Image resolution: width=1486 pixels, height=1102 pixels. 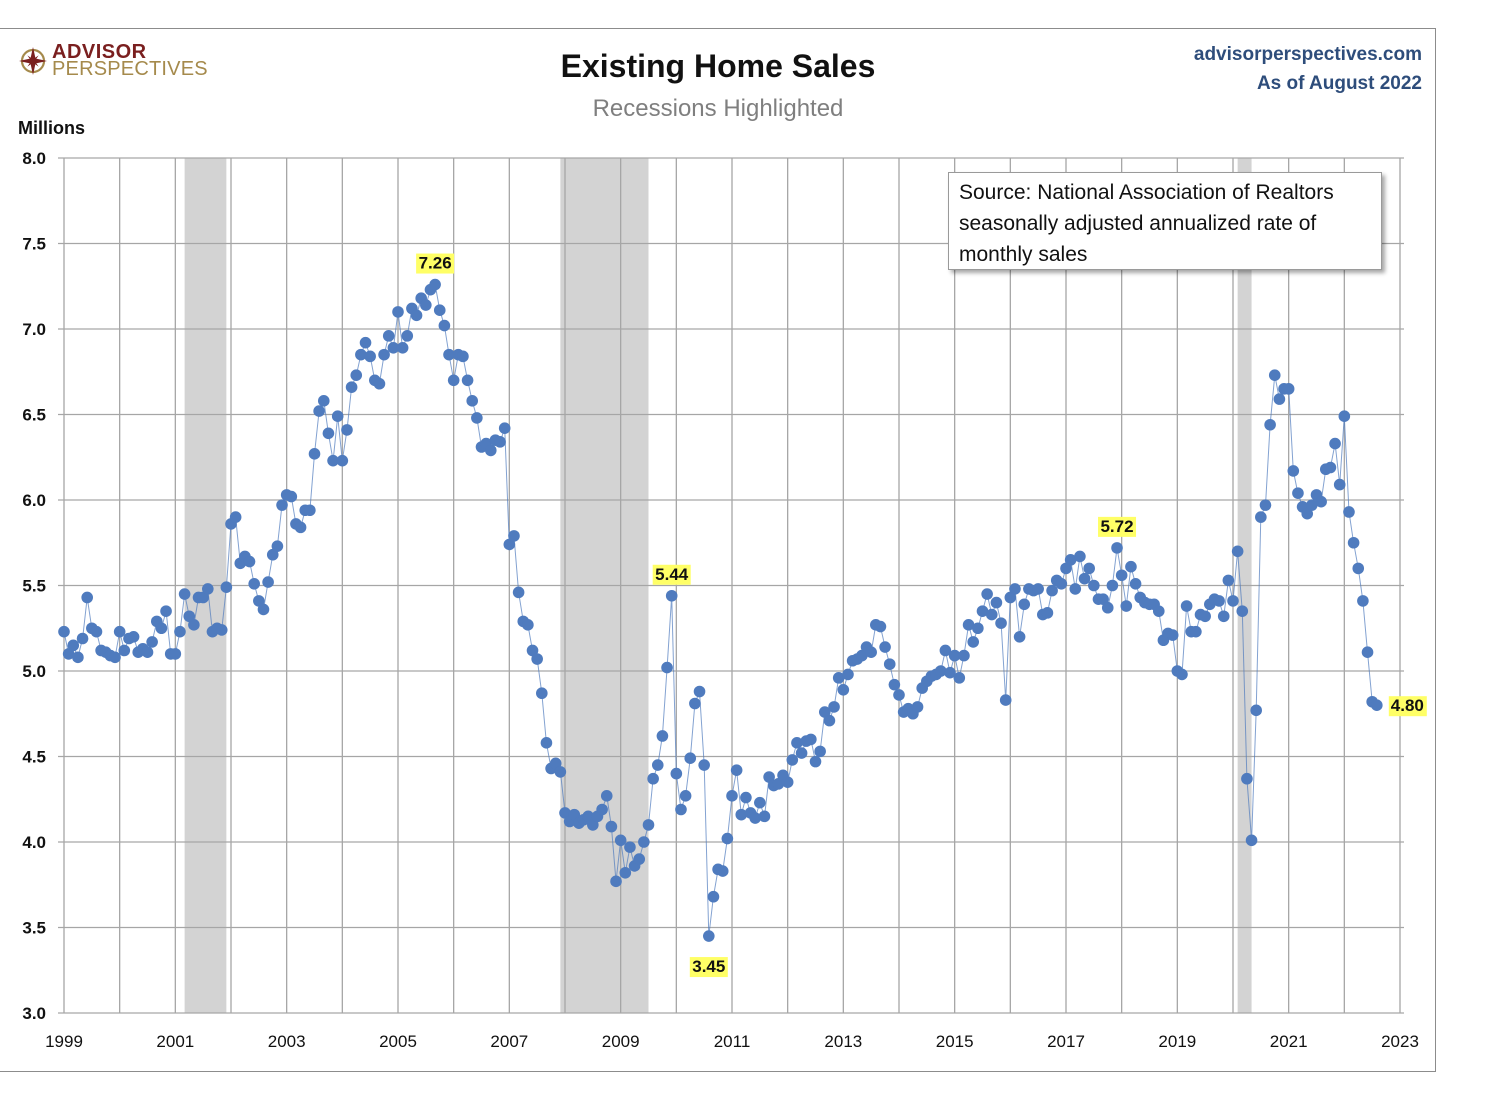 I want to click on y-tick-label: 5.0, so click(x=34, y=671).